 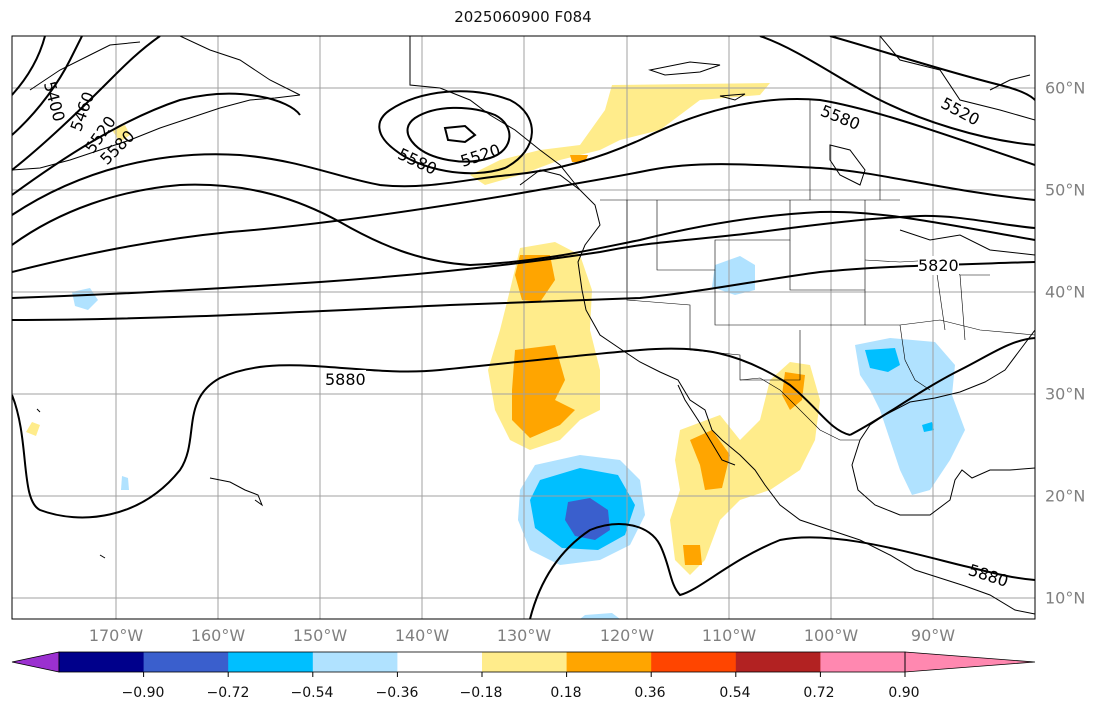 I want to click on lon-label: 150°W, so click(x=320, y=635).